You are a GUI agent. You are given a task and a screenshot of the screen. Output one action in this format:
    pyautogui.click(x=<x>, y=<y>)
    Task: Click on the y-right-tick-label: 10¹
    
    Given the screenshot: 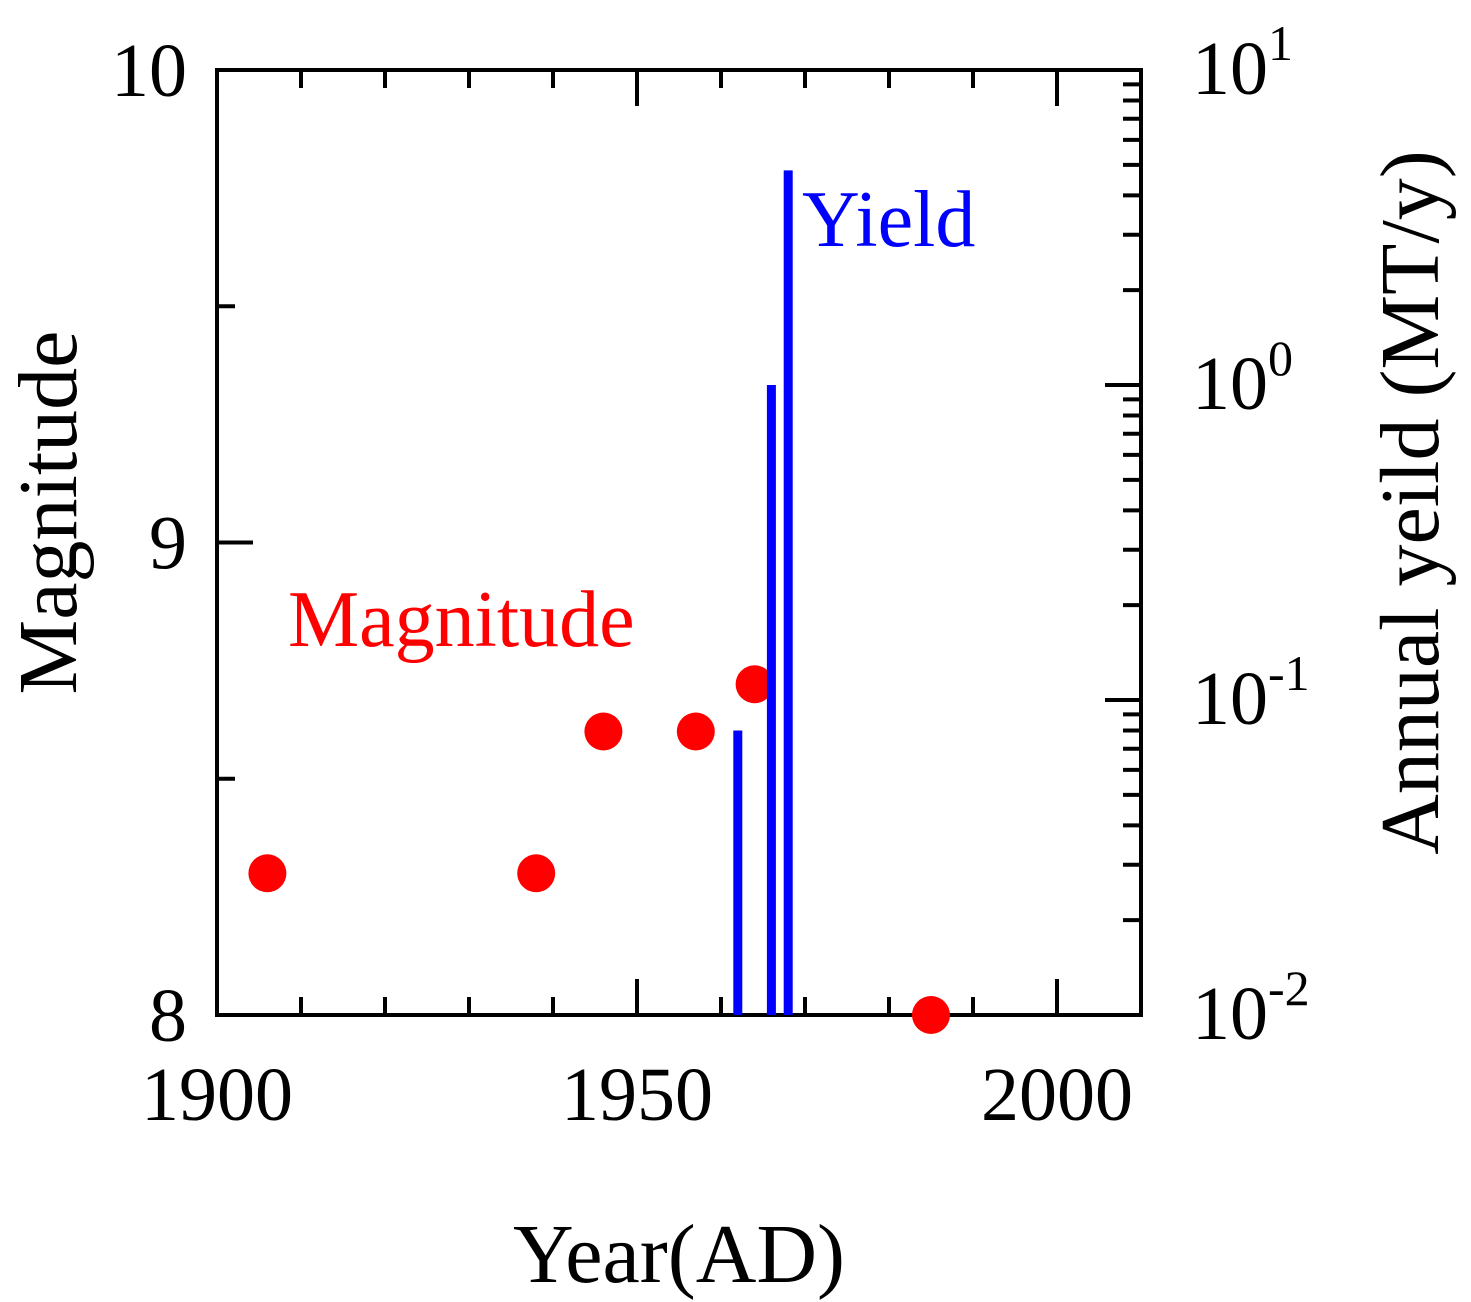 What is the action you would take?
    pyautogui.click(x=1242, y=63)
    